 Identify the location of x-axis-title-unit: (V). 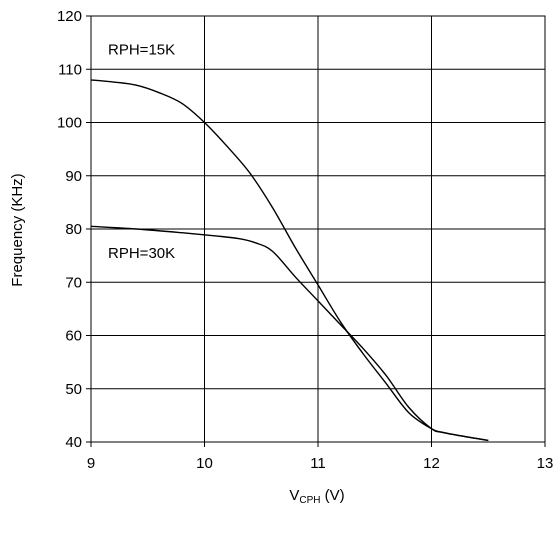
(332, 495).